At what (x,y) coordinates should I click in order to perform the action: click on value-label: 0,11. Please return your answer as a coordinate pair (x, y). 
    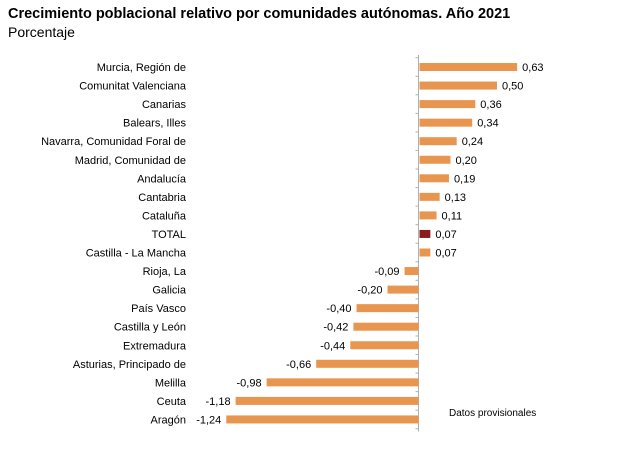
    Looking at the image, I should click on (452, 216).